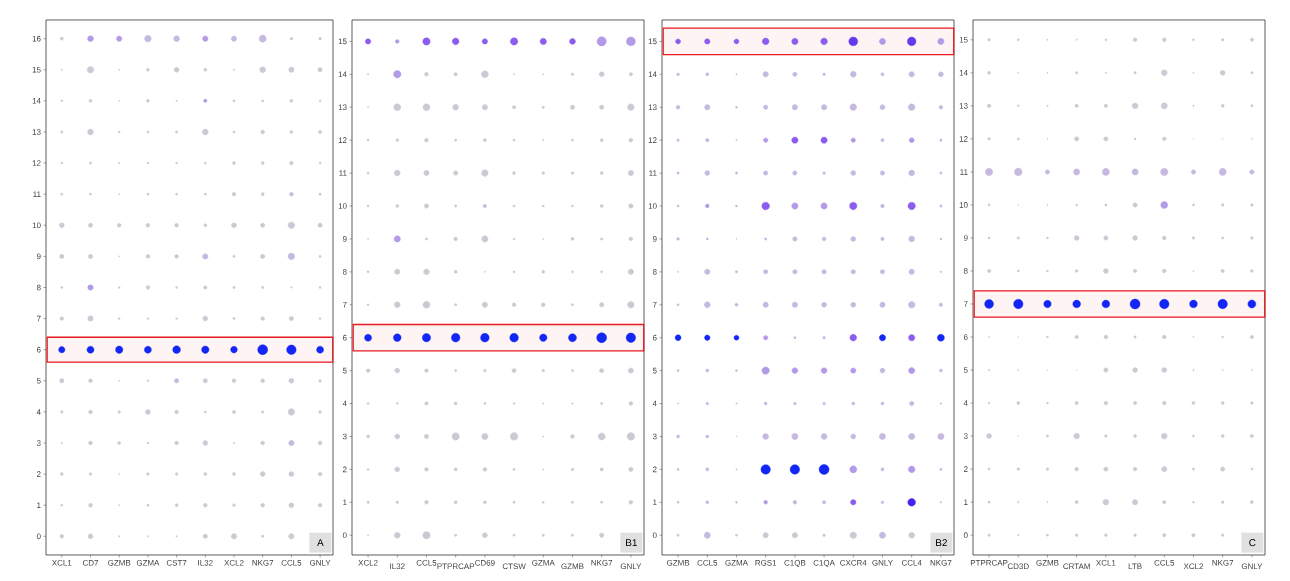 The height and width of the screenshot is (581, 1290). What do you see at coordinates (941, 543) in the screenshot?
I see `annotation: B2` at bounding box center [941, 543].